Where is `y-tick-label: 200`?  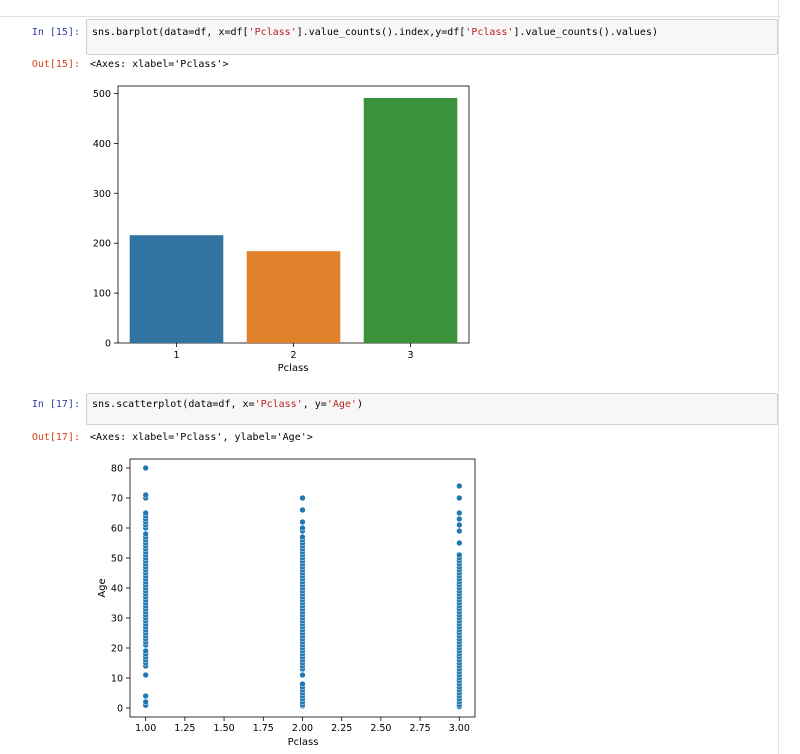
y-tick-label: 200 is located at coordinates (102, 244).